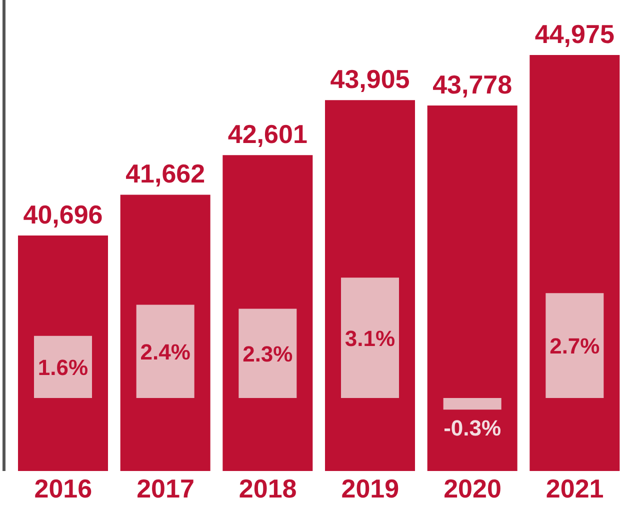  I want to click on data-label: 1.6%, so click(63, 367).